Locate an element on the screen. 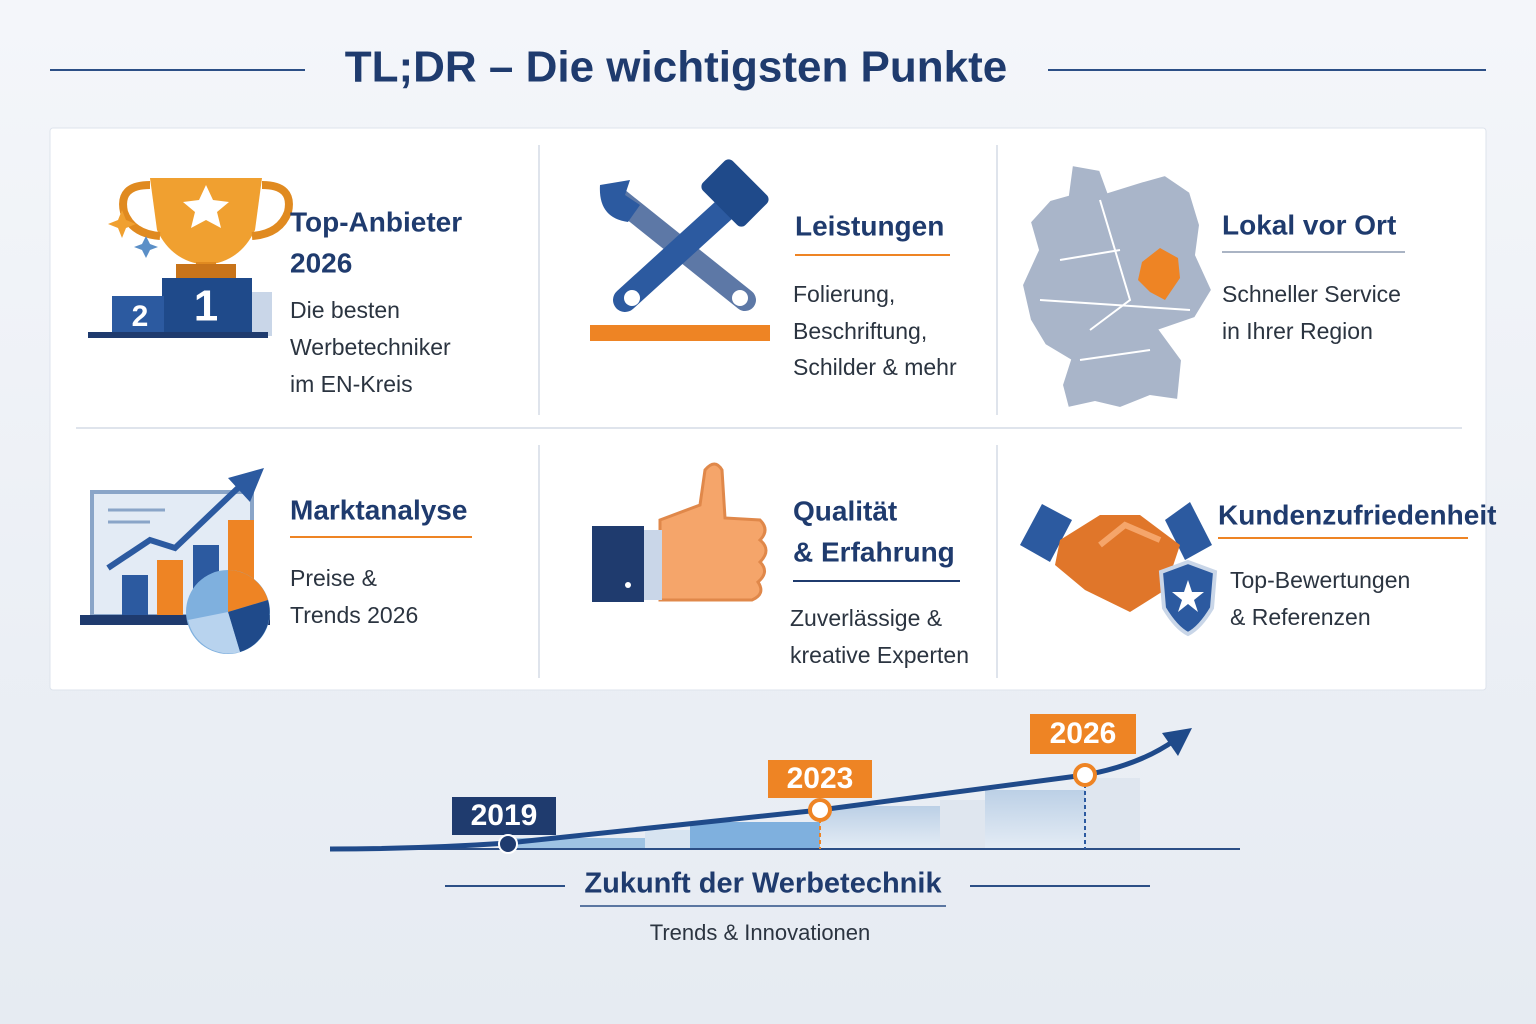 This screenshot has height=1024, width=1536. trophy-icon: 1 2 is located at coordinates (190, 258).